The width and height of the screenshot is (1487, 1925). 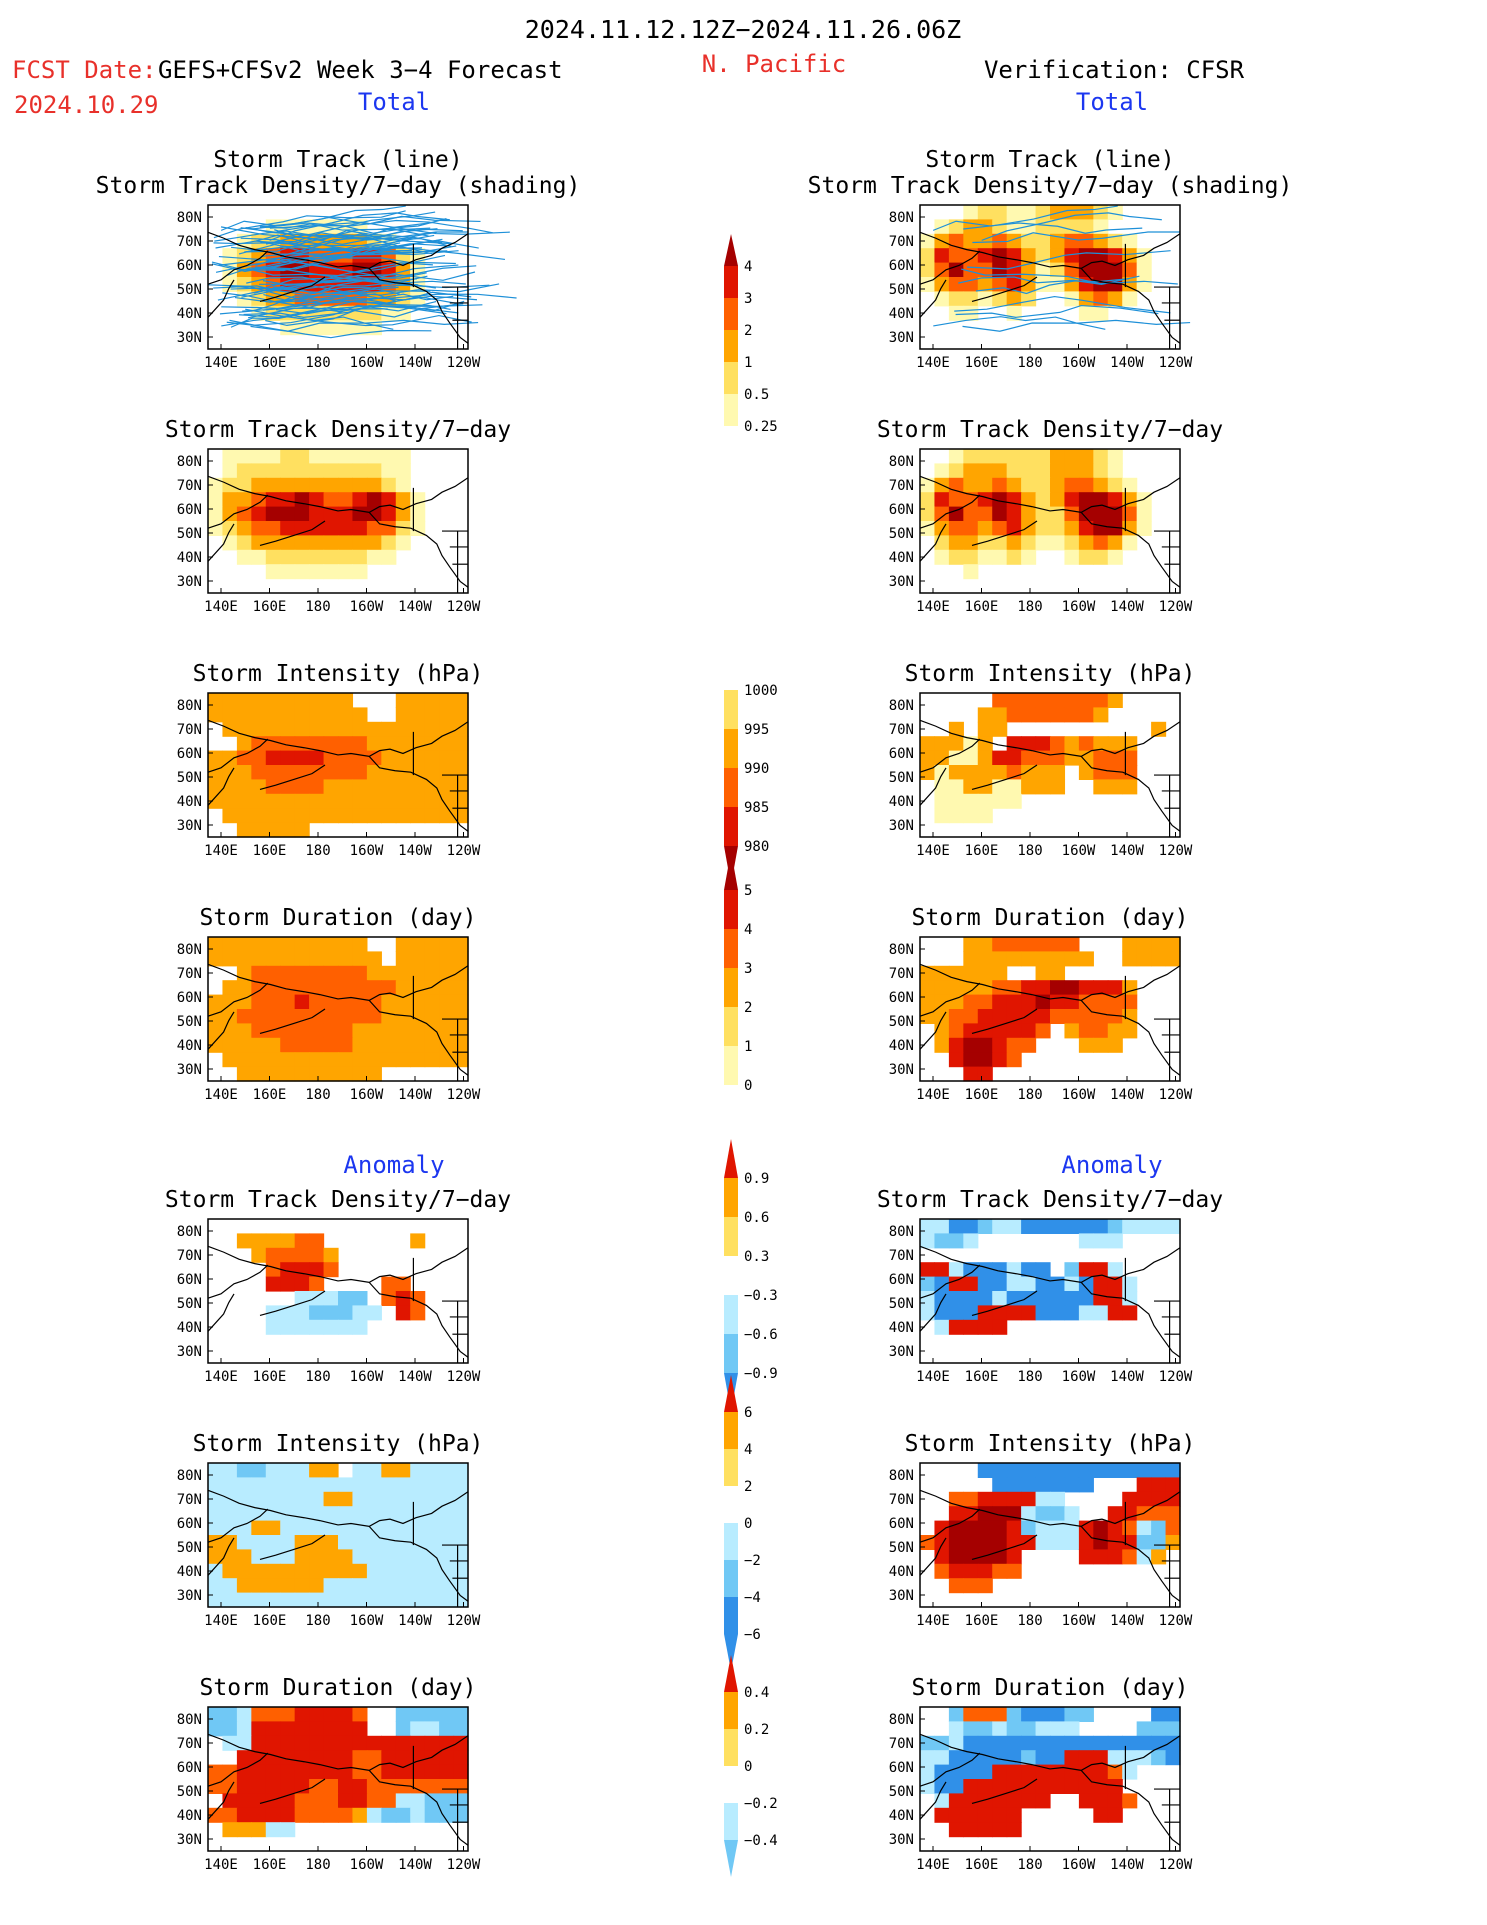 What do you see at coordinates (1127, 1377) in the screenshot?
I see `lon-tick-label: 140W` at bounding box center [1127, 1377].